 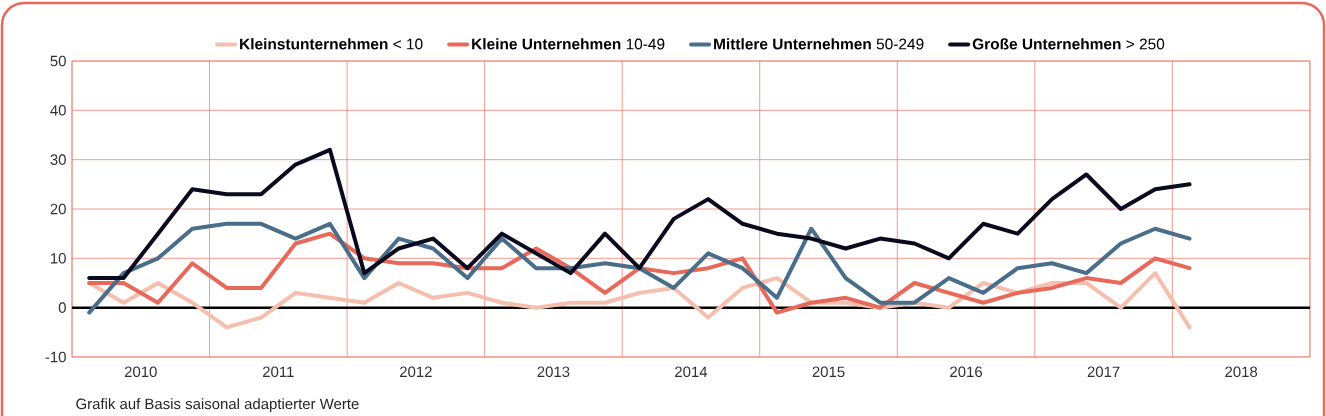 What do you see at coordinates (58, 159) in the screenshot?
I see `y-tick-label: 30` at bounding box center [58, 159].